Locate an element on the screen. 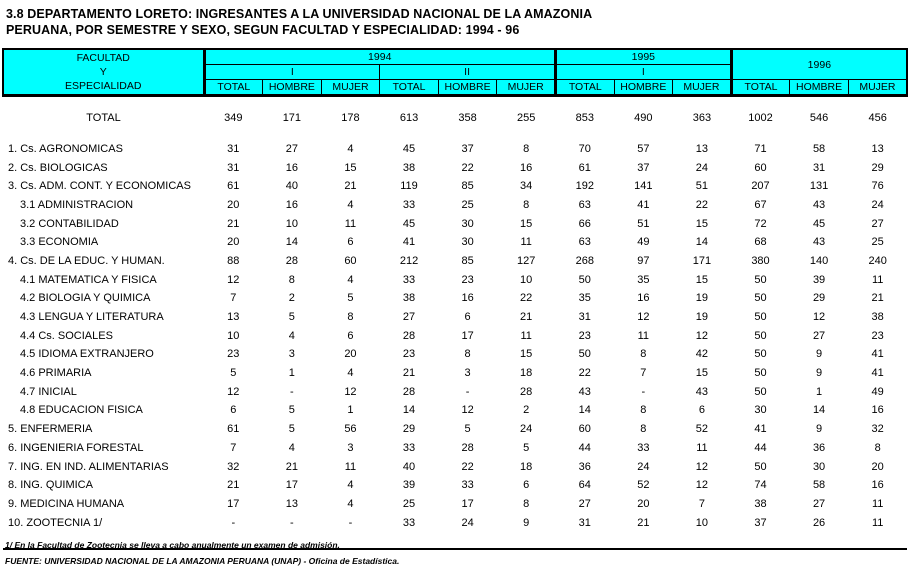 This screenshot has width=910, height=567. year-header-1995: 1995 is located at coordinates (642, 56).